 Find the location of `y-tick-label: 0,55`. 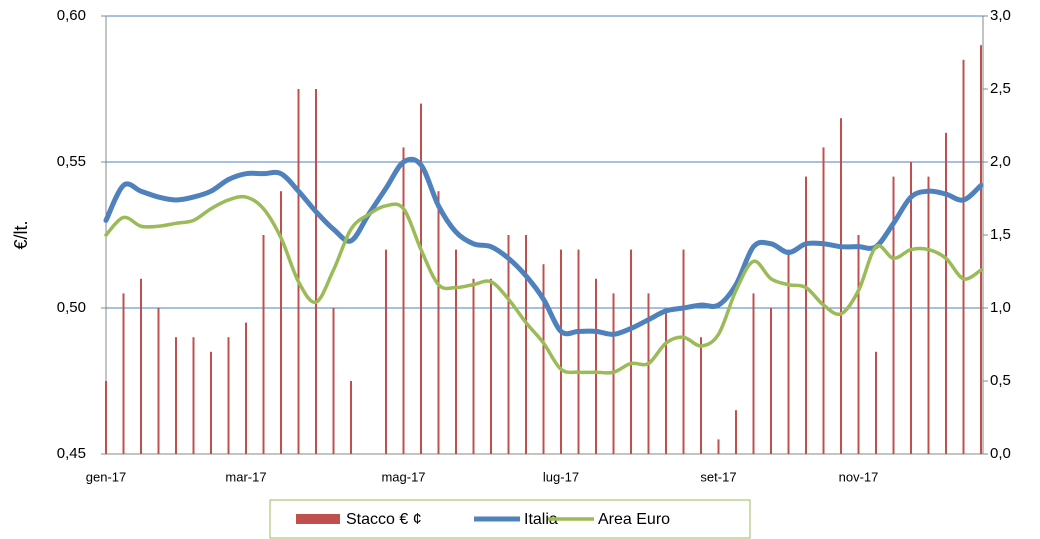

y-tick-label: 0,55 is located at coordinates (71, 161).